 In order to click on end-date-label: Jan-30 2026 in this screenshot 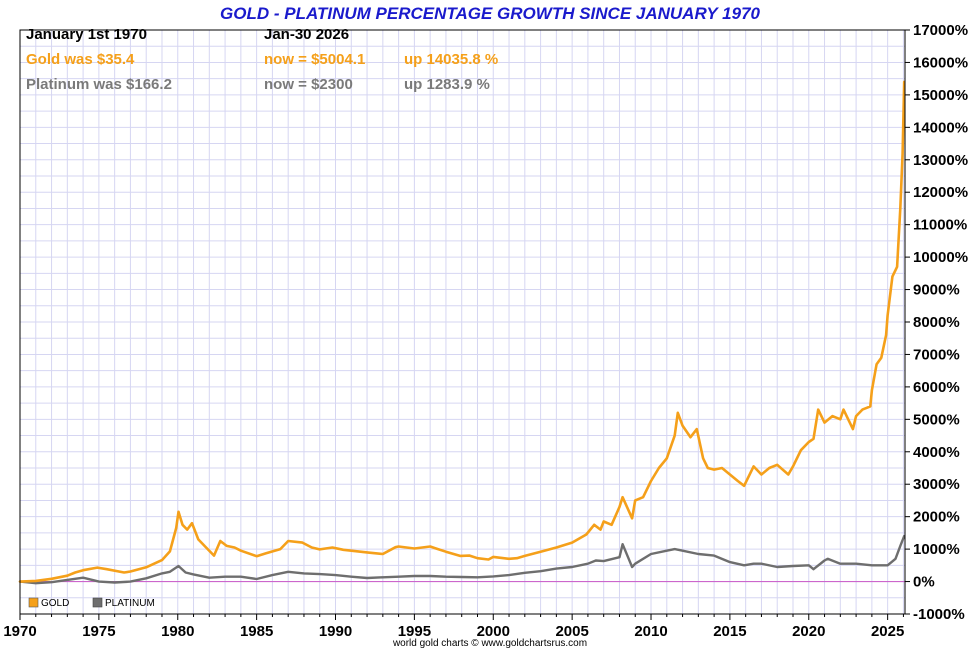, I will do `click(306, 34)`.